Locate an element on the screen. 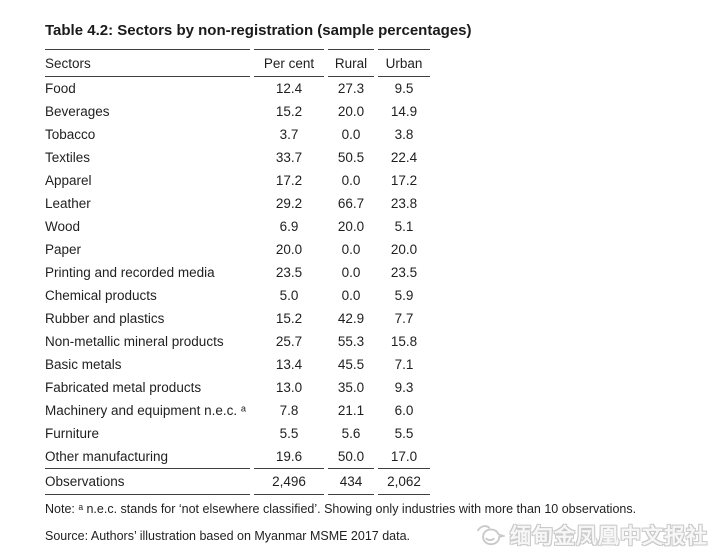  table-row: Chemical products 5.0 0.0 5.9 is located at coordinates (237, 295).